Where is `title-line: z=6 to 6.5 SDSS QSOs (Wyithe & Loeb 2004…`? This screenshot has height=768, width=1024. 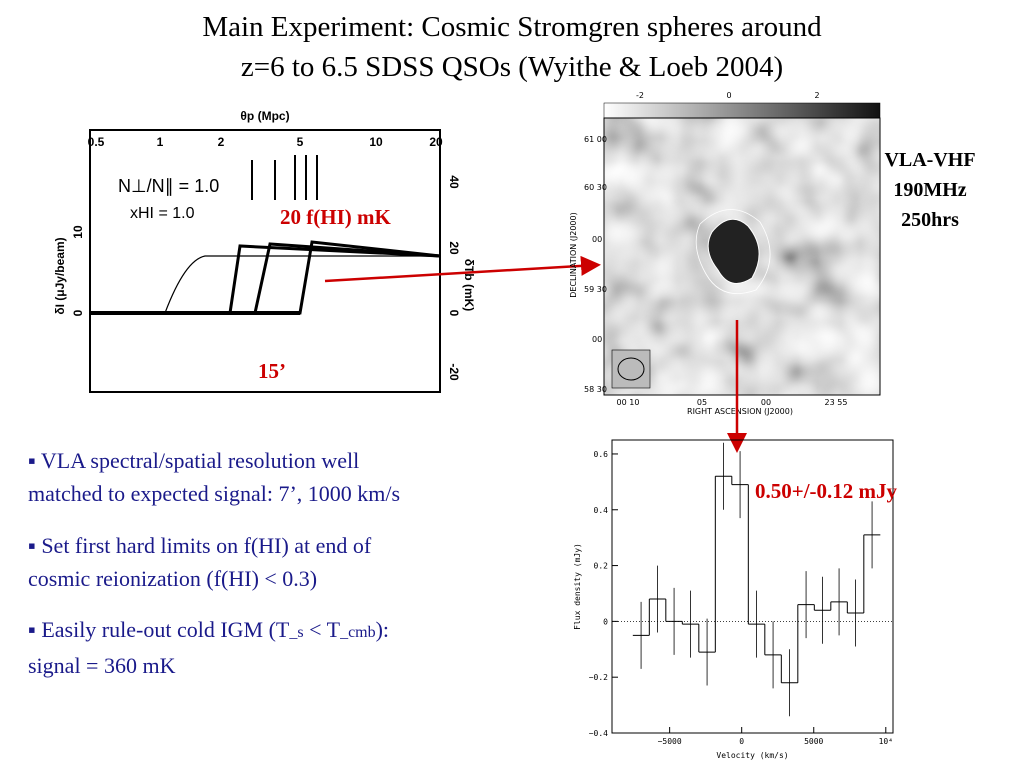
title-line: z=6 to 6.5 SDSS QSOs (Wyithe & Loeb 2004… is located at coordinates (512, 67).